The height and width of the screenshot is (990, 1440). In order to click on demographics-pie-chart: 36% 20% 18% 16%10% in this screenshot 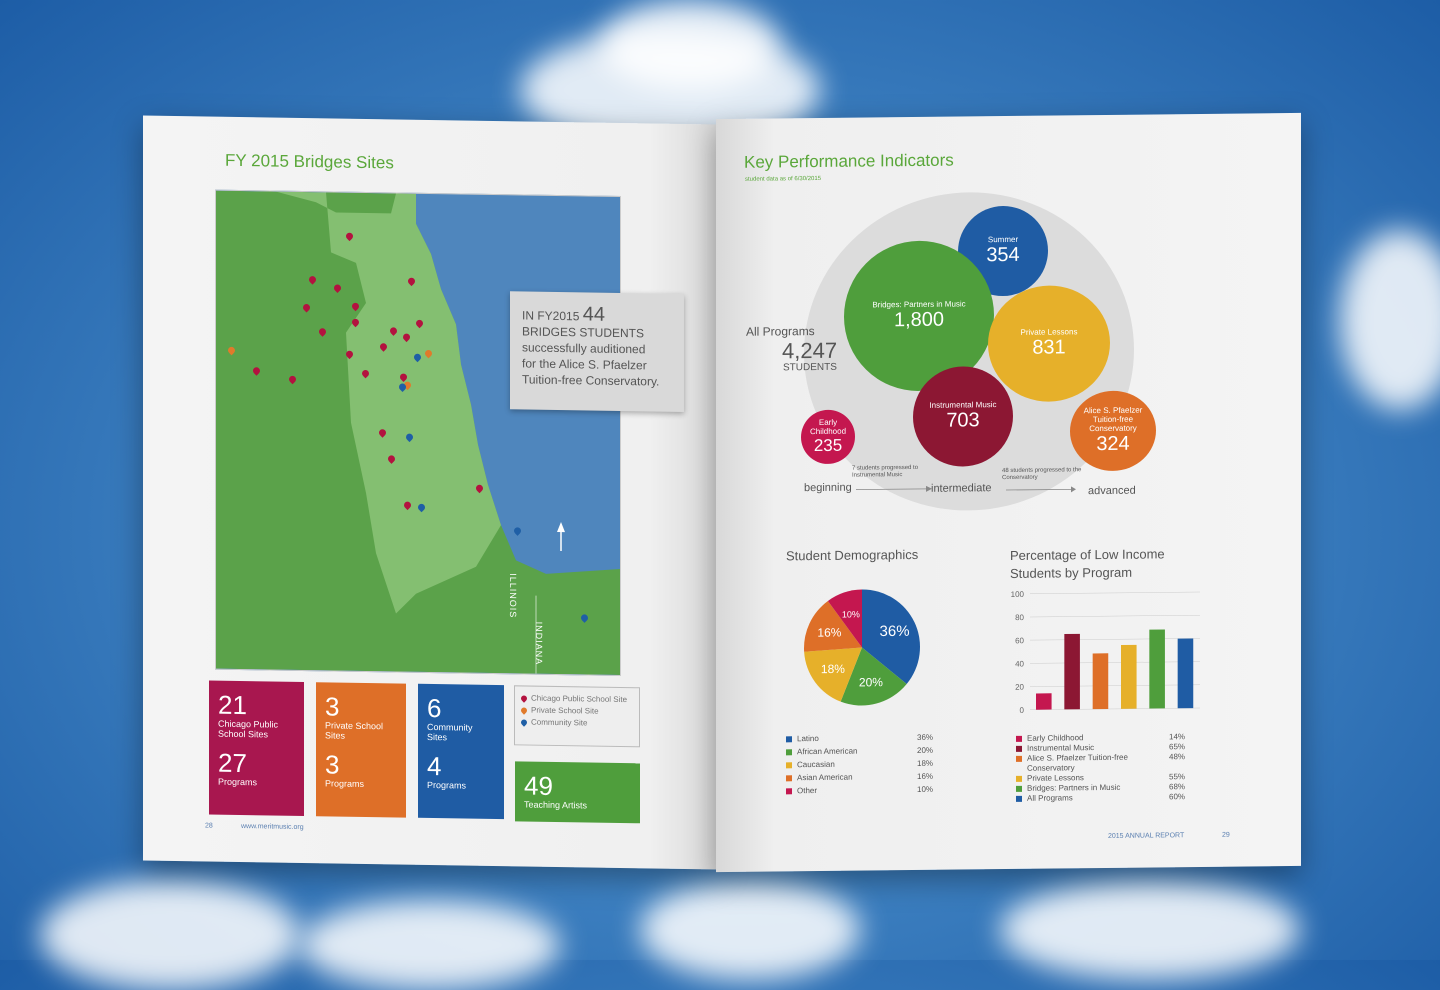, I will do `click(862, 647)`.